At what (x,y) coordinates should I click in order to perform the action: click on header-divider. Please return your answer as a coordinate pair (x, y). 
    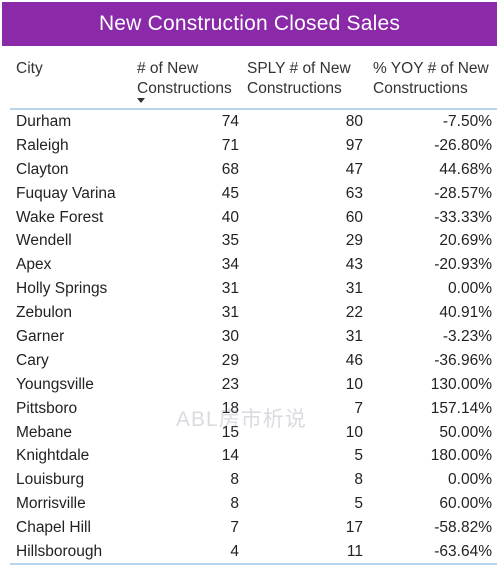
    Looking at the image, I should click on (253, 109).